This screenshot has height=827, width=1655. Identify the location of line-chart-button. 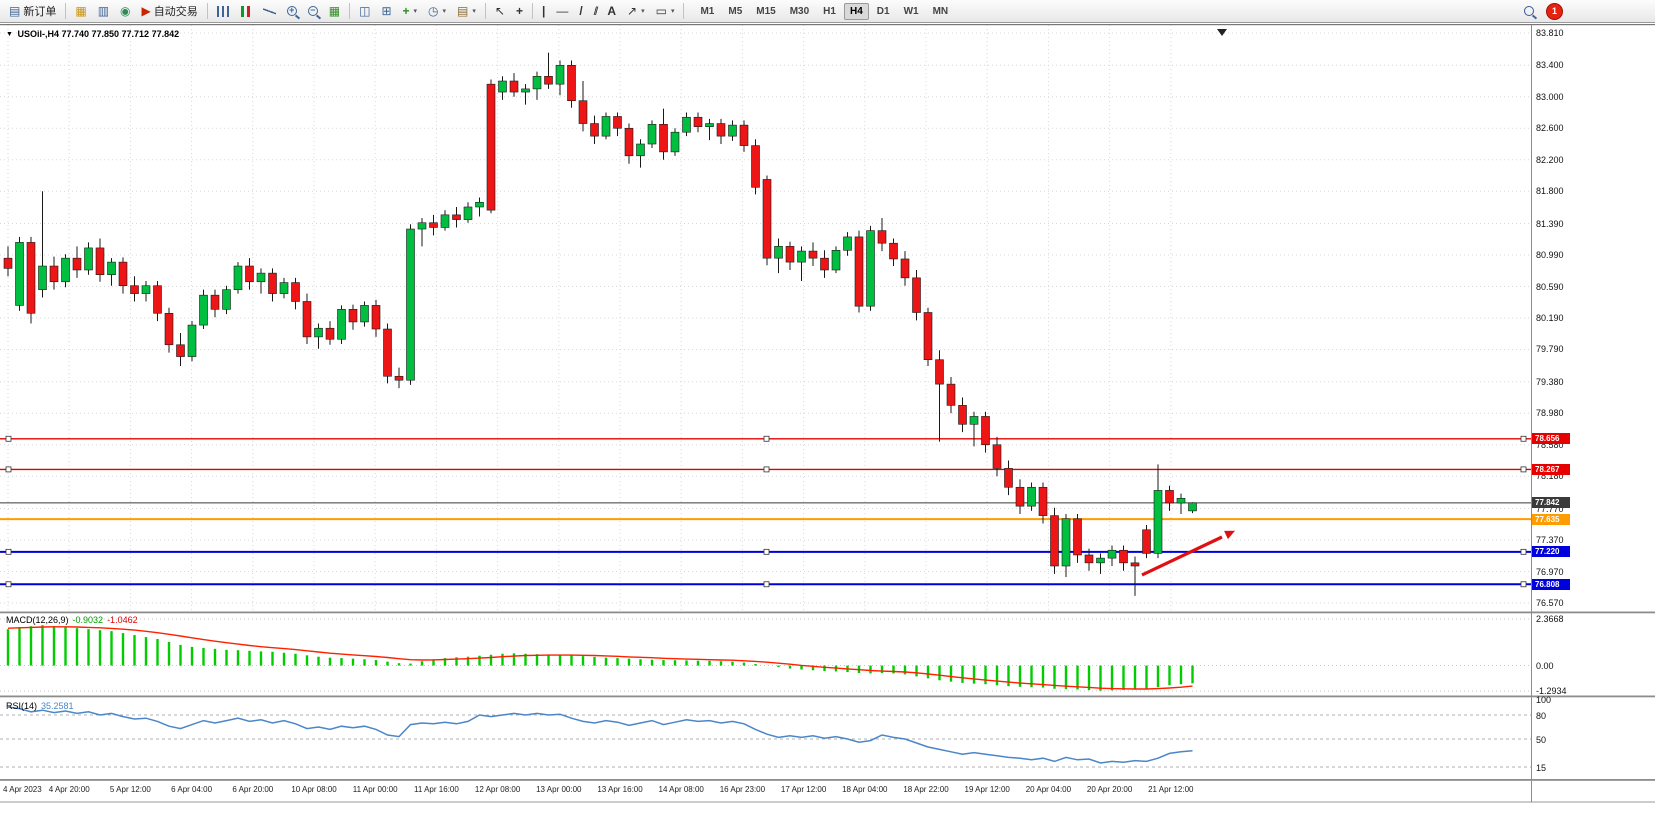
(269, 11).